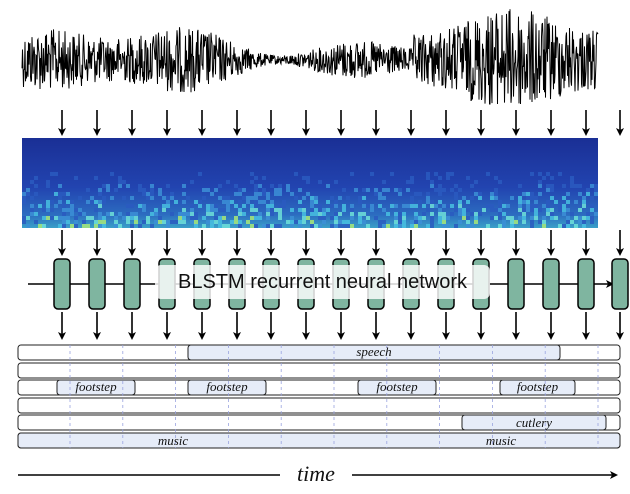 Image resolution: width=630 pixels, height=494 pixels. I want to click on event-label-speech: speech, so click(374, 351).